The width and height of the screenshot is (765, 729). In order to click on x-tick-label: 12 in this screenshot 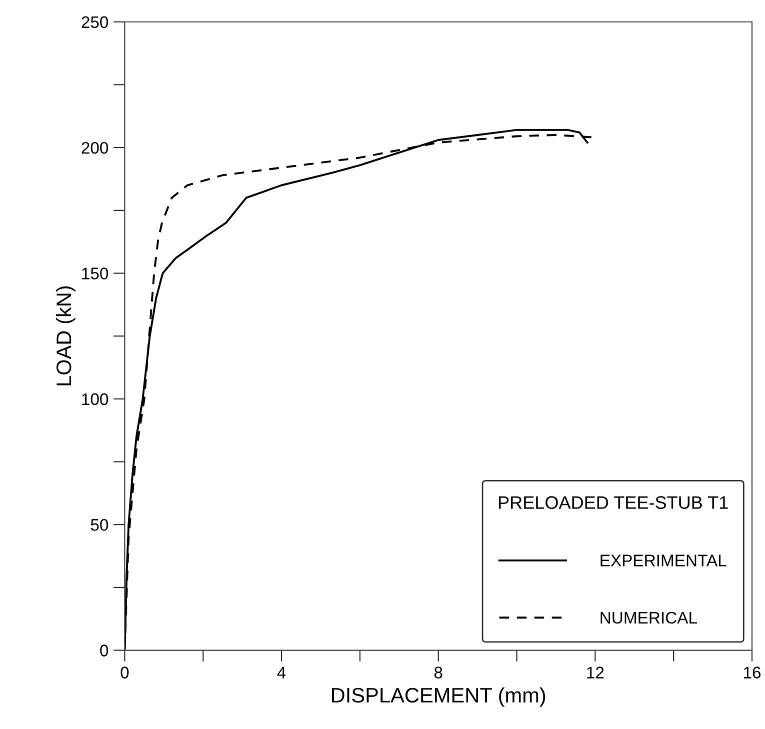, I will do `click(595, 672)`.